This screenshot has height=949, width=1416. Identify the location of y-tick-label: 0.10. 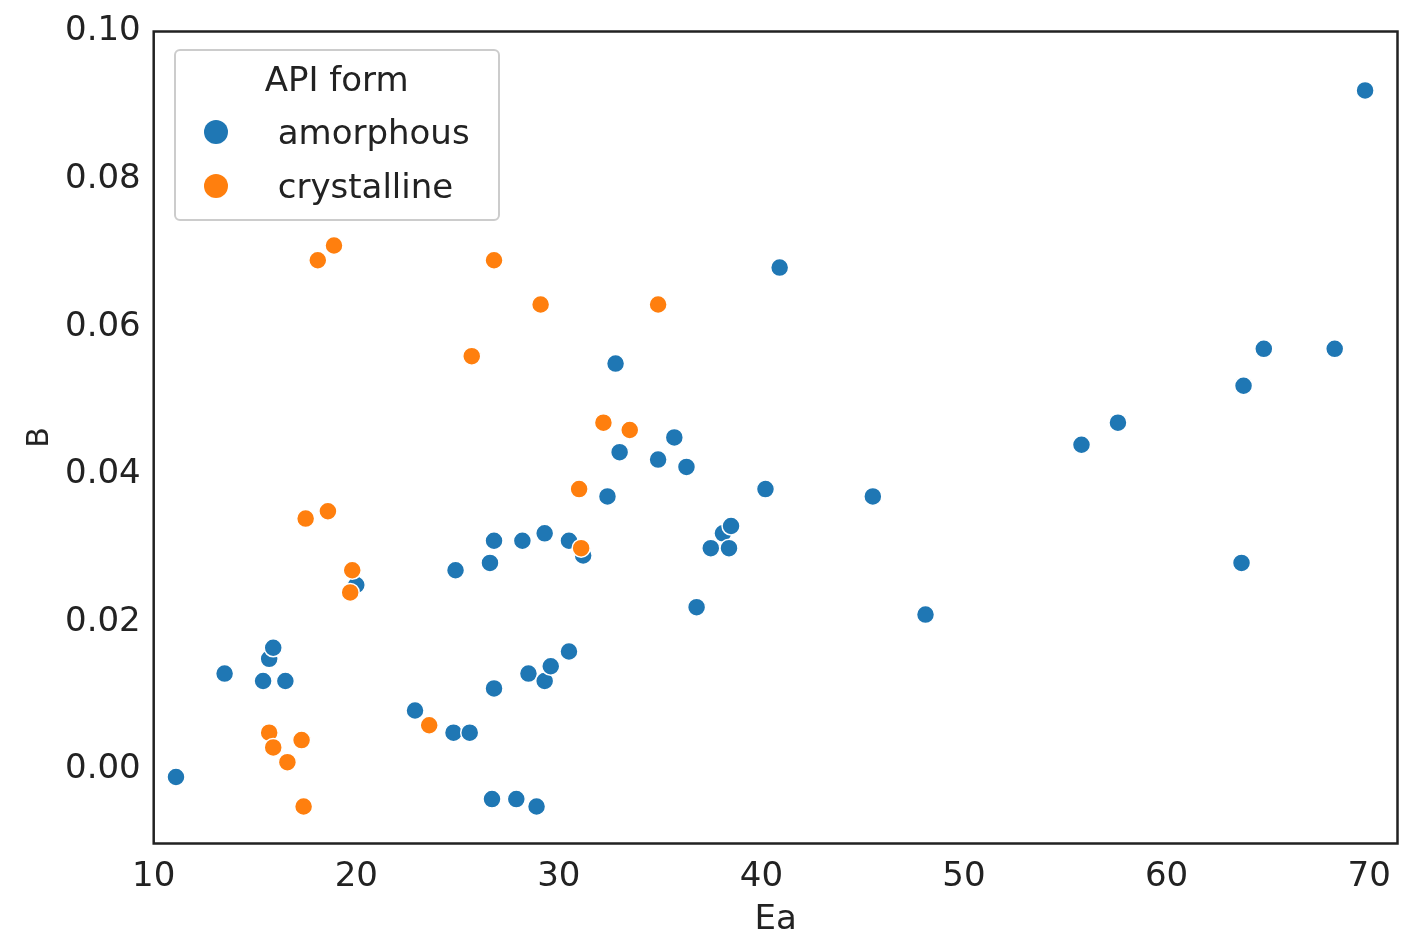
(103, 28).